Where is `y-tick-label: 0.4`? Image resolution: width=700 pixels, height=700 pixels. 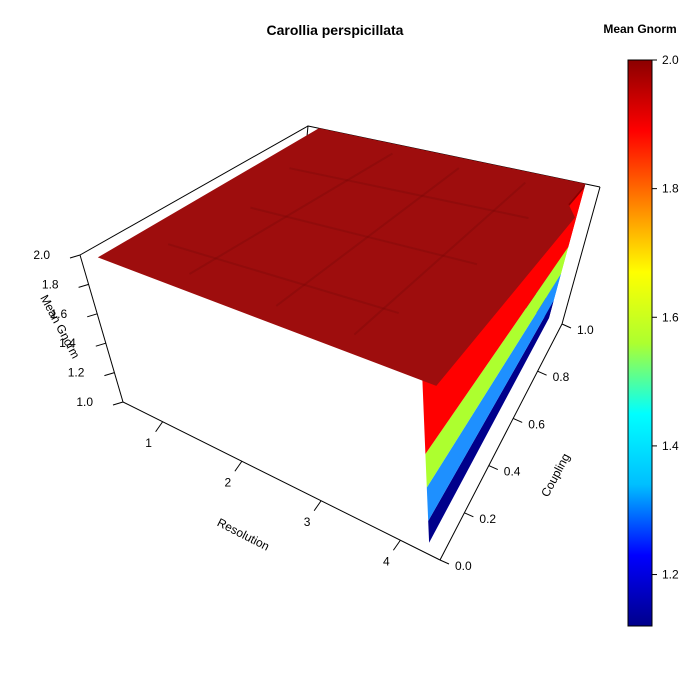
y-tick-label: 0.4 is located at coordinates (512, 472).